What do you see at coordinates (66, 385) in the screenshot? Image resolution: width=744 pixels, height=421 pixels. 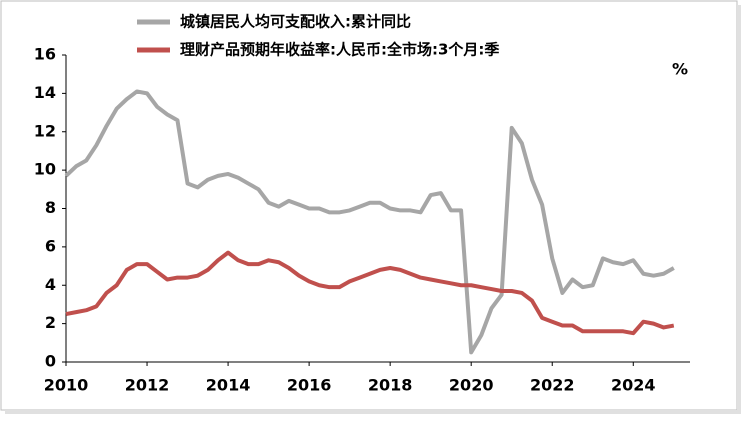 I see `x-tick-label: 2010` at bounding box center [66, 385].